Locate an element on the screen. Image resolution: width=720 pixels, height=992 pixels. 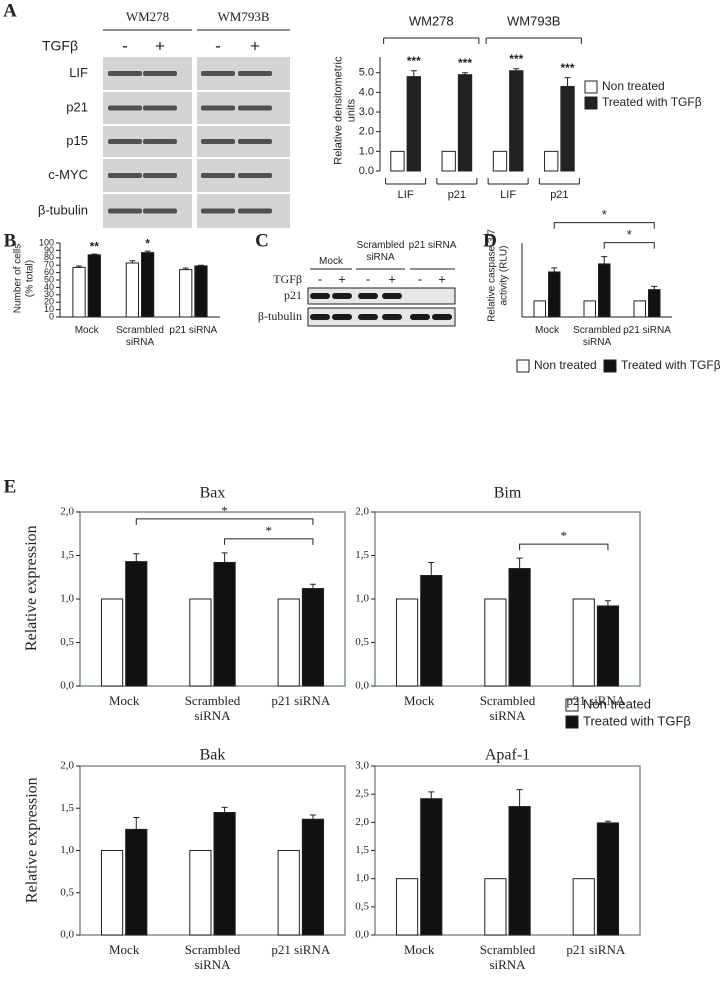
y-tick-label: 90 is located at coordinates (49, 250).